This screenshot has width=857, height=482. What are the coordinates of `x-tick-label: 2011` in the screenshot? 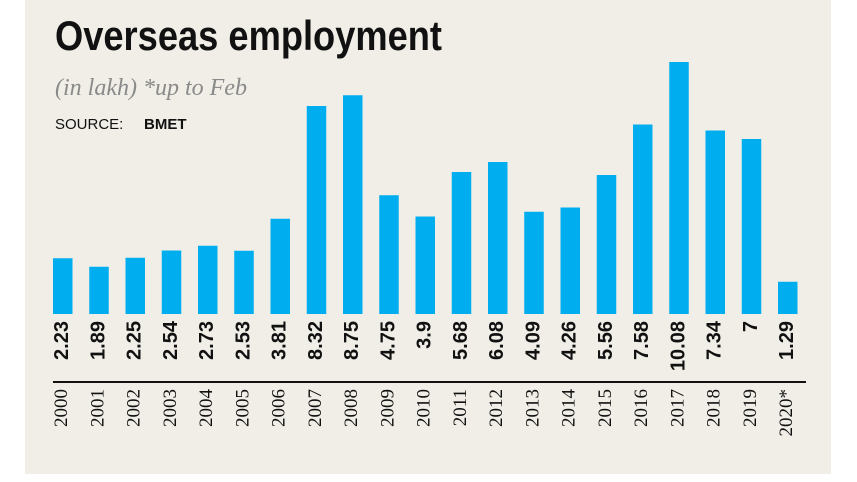 It's located at (460, 407).